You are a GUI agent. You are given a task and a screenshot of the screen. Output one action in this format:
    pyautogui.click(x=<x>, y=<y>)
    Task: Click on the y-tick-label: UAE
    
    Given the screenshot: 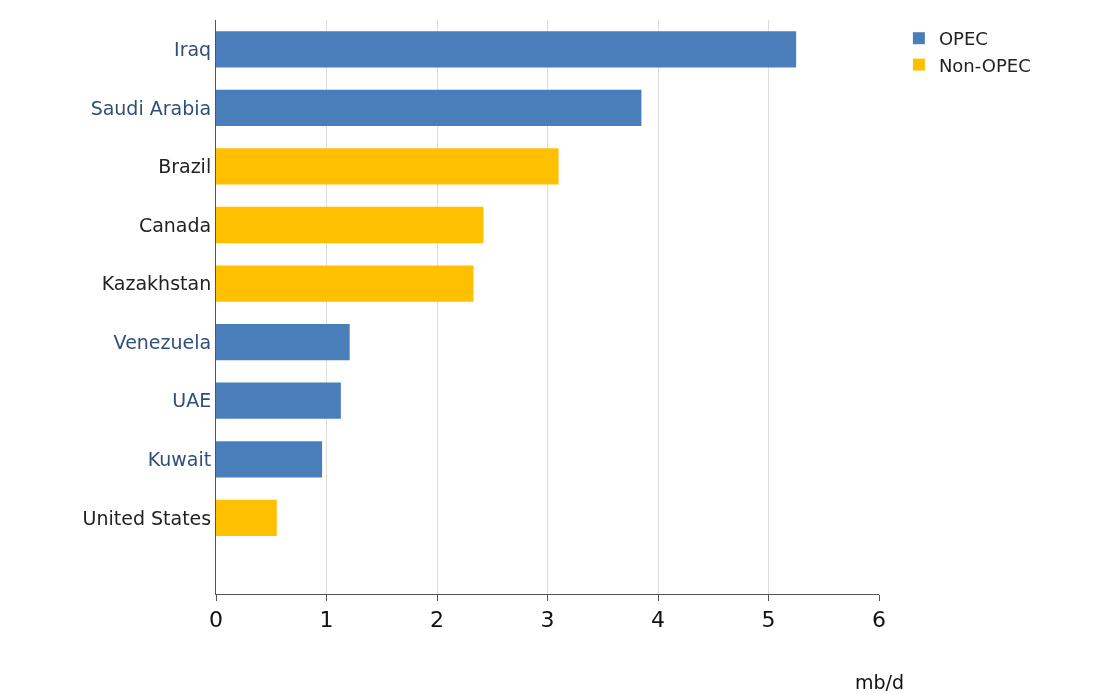 What is the action you would take?
    pyautogui.click(x=192, y=400)
    